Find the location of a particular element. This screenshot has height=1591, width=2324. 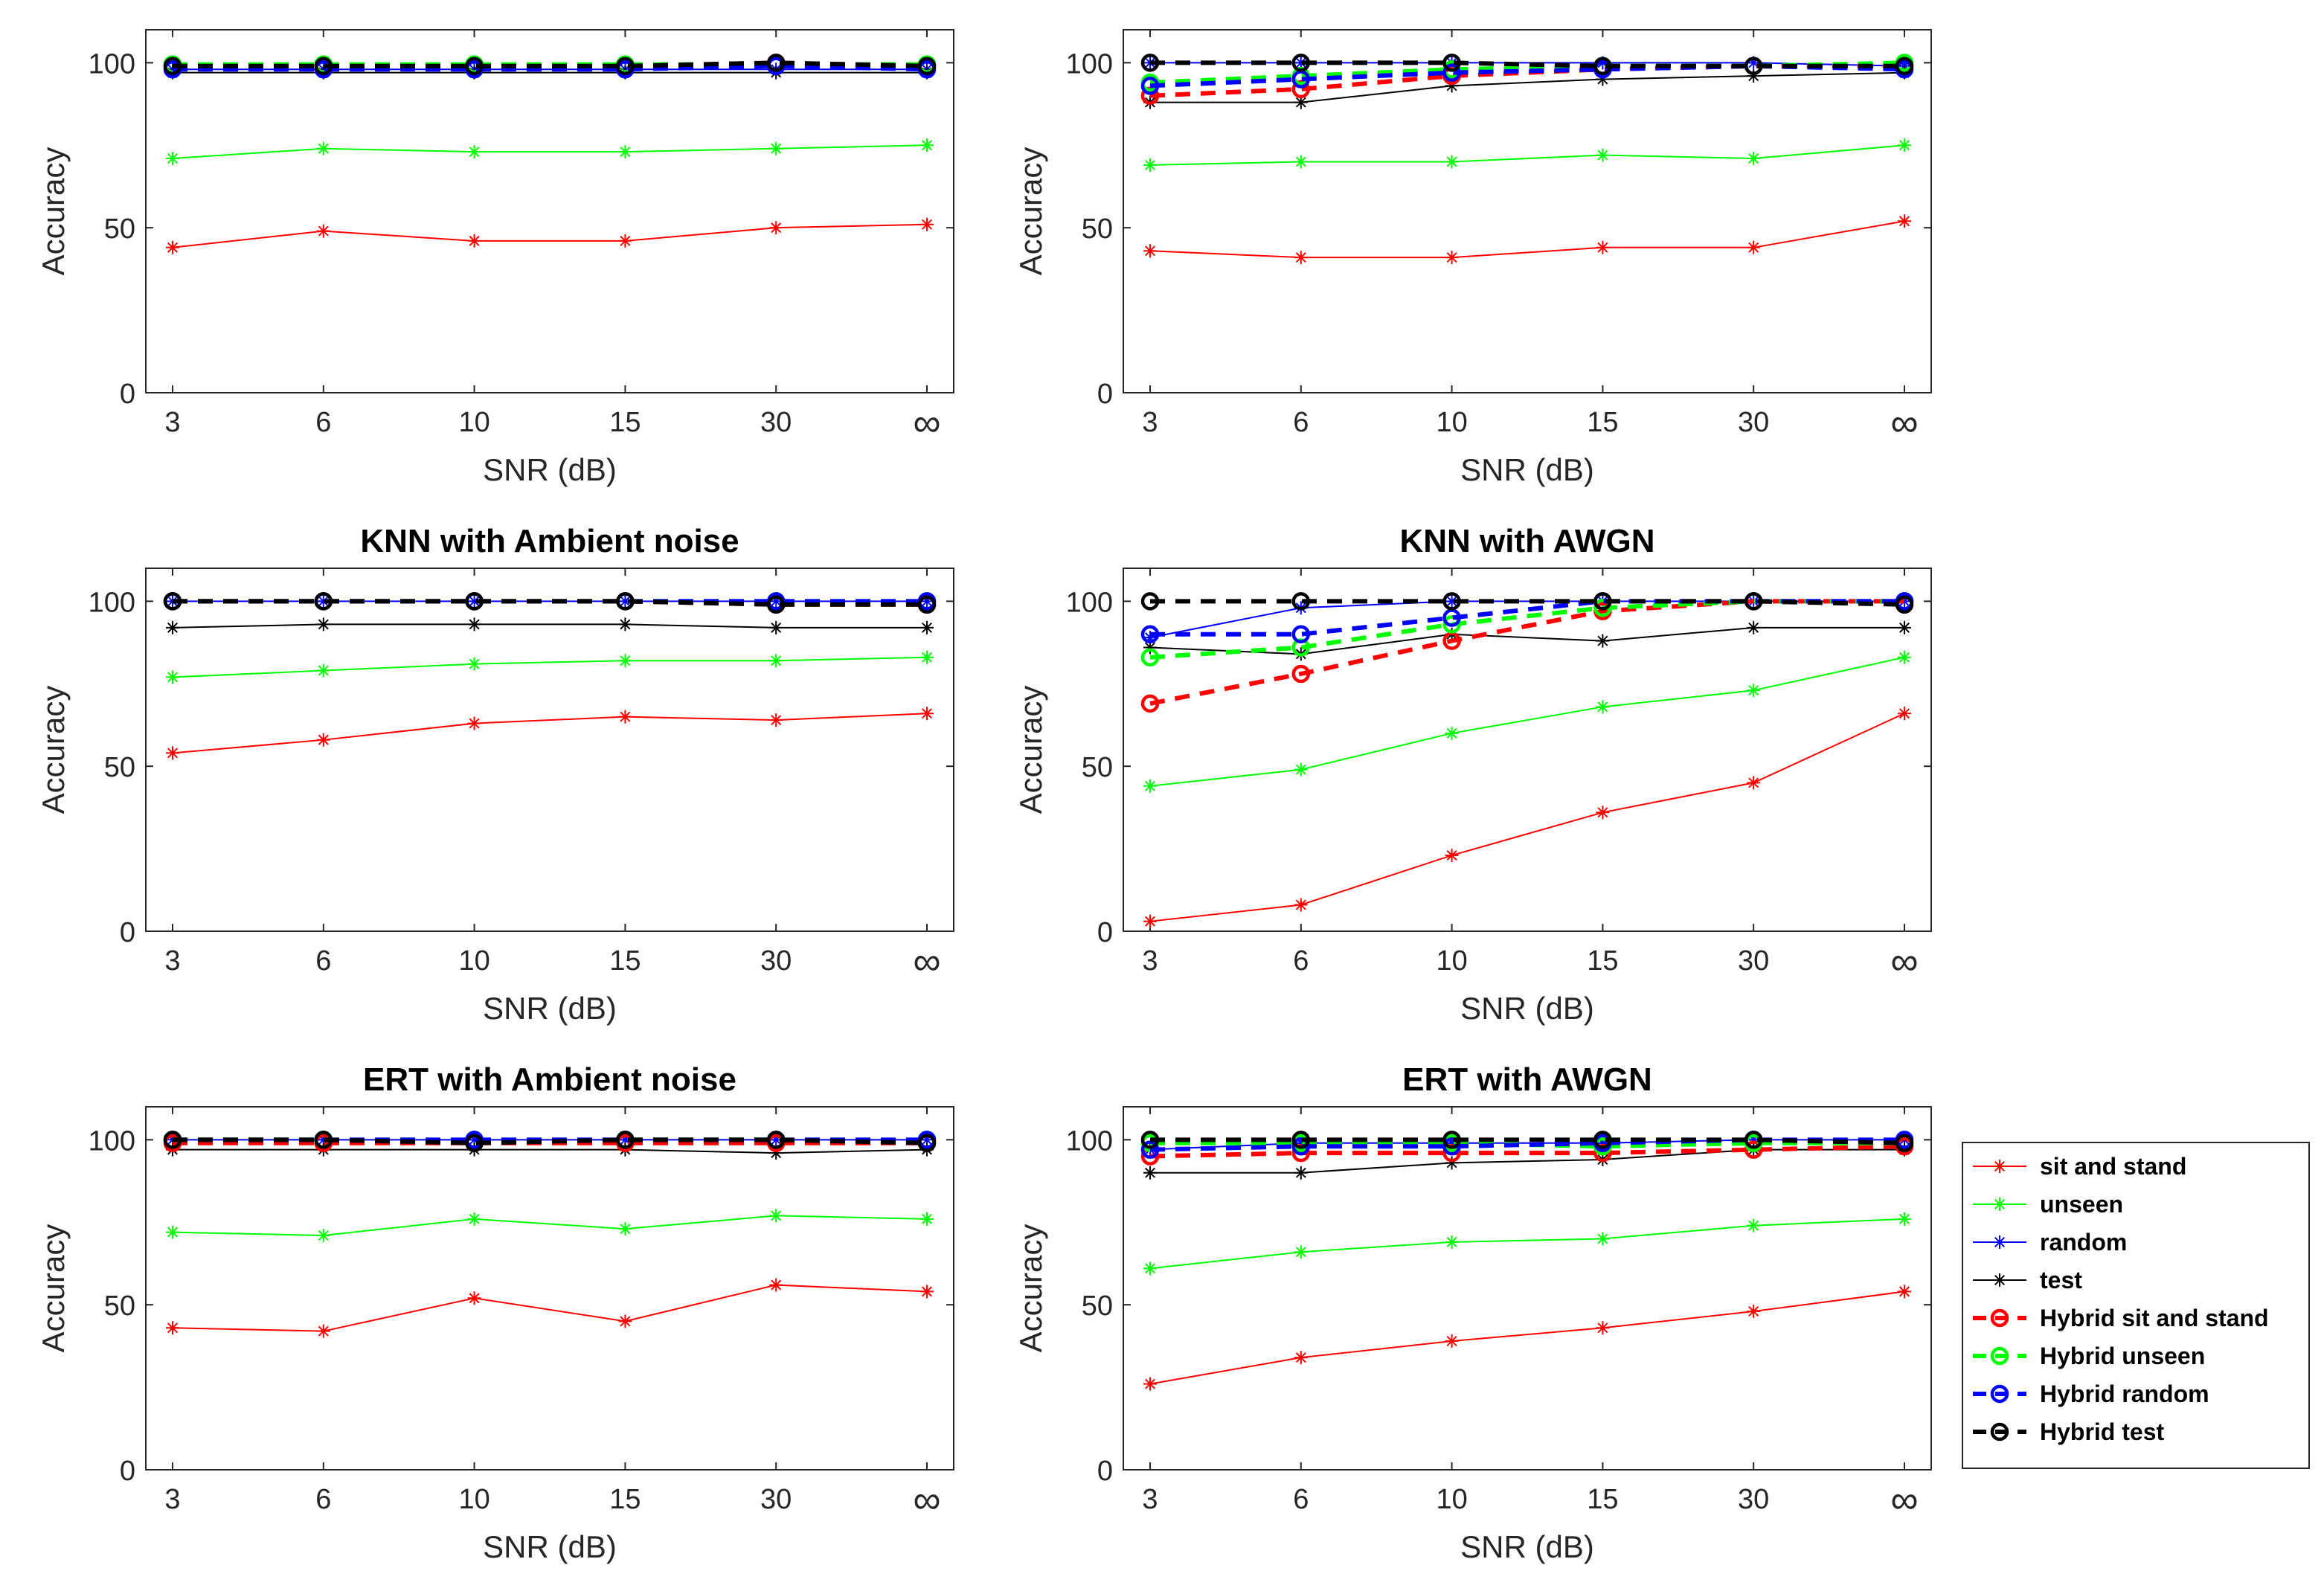

chart-panel-1: 0 50 100 3 6 10 15 30 ∞ SNR (dB) Accuracy is located at coordinates (495, 258).